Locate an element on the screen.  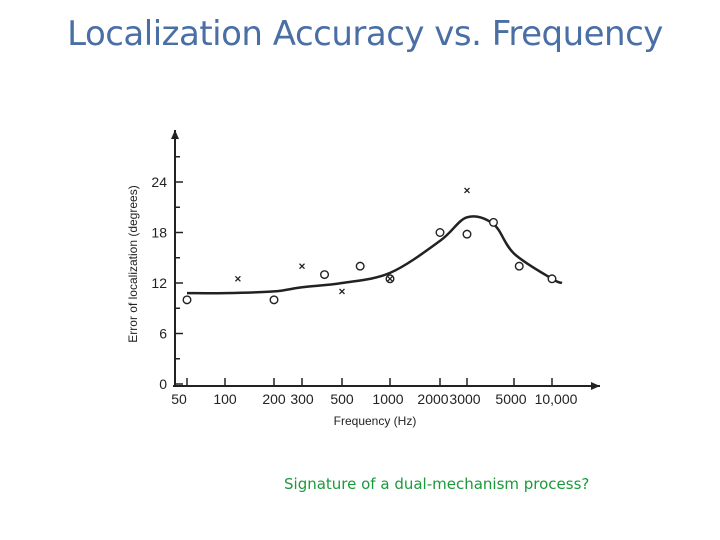
x-tick-label: 50 is located at coordinates (179, 399).